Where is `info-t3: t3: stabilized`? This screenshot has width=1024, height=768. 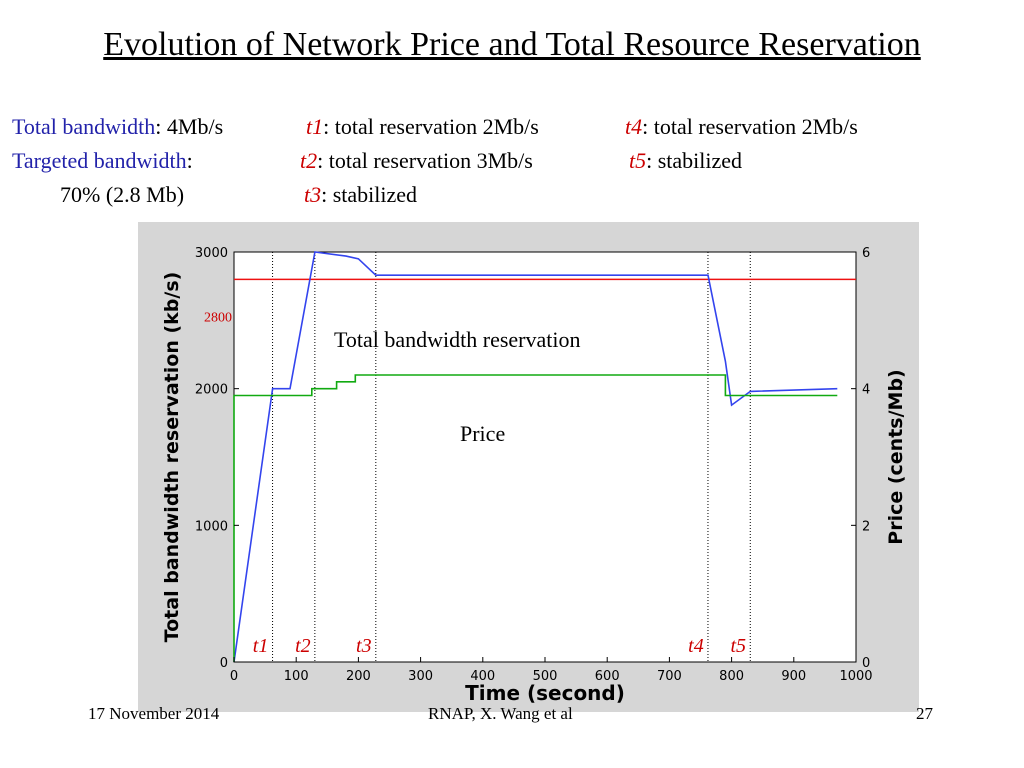
info-t3: t3: stabilized is located at coordinates (360, 195).